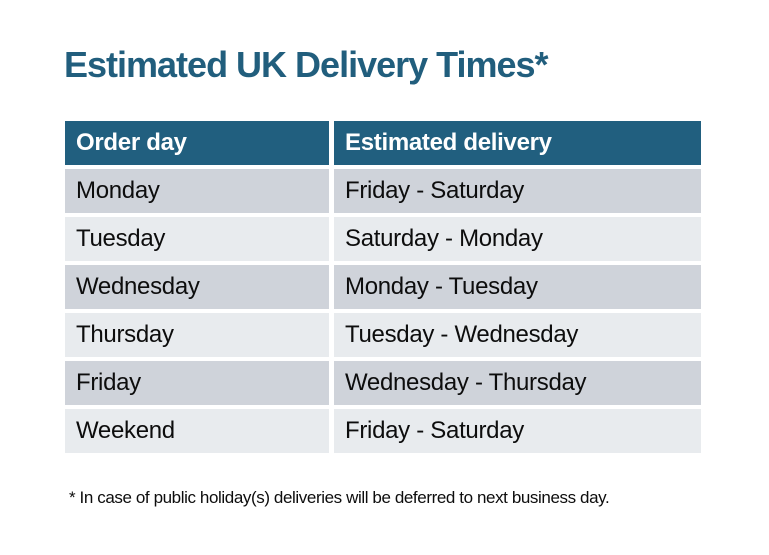 Image resolution: width=769 pixels, height=555 pixels. What do you see at coordinates (517, 335) in the screenshot?
I see `table-cell-estimated-delivery: Tuesday - Wednesday` at bounding box center [517, 335].